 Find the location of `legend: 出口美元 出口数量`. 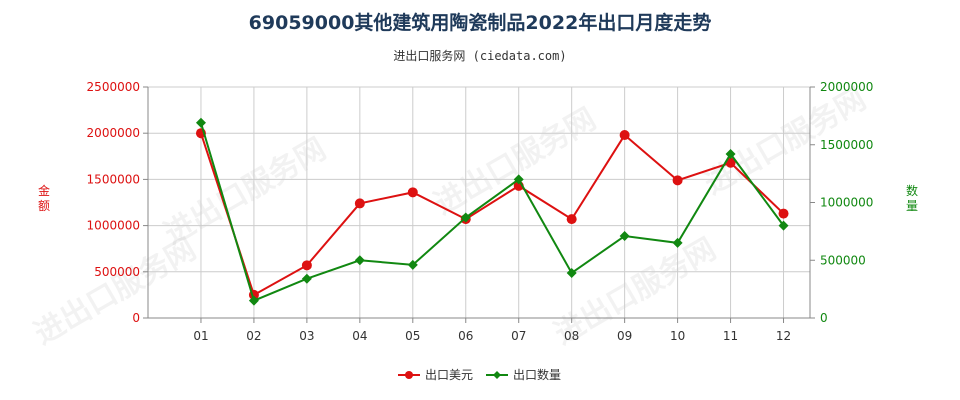

legend: 出口美元 出口数量 is located at coordinates (479, 374).